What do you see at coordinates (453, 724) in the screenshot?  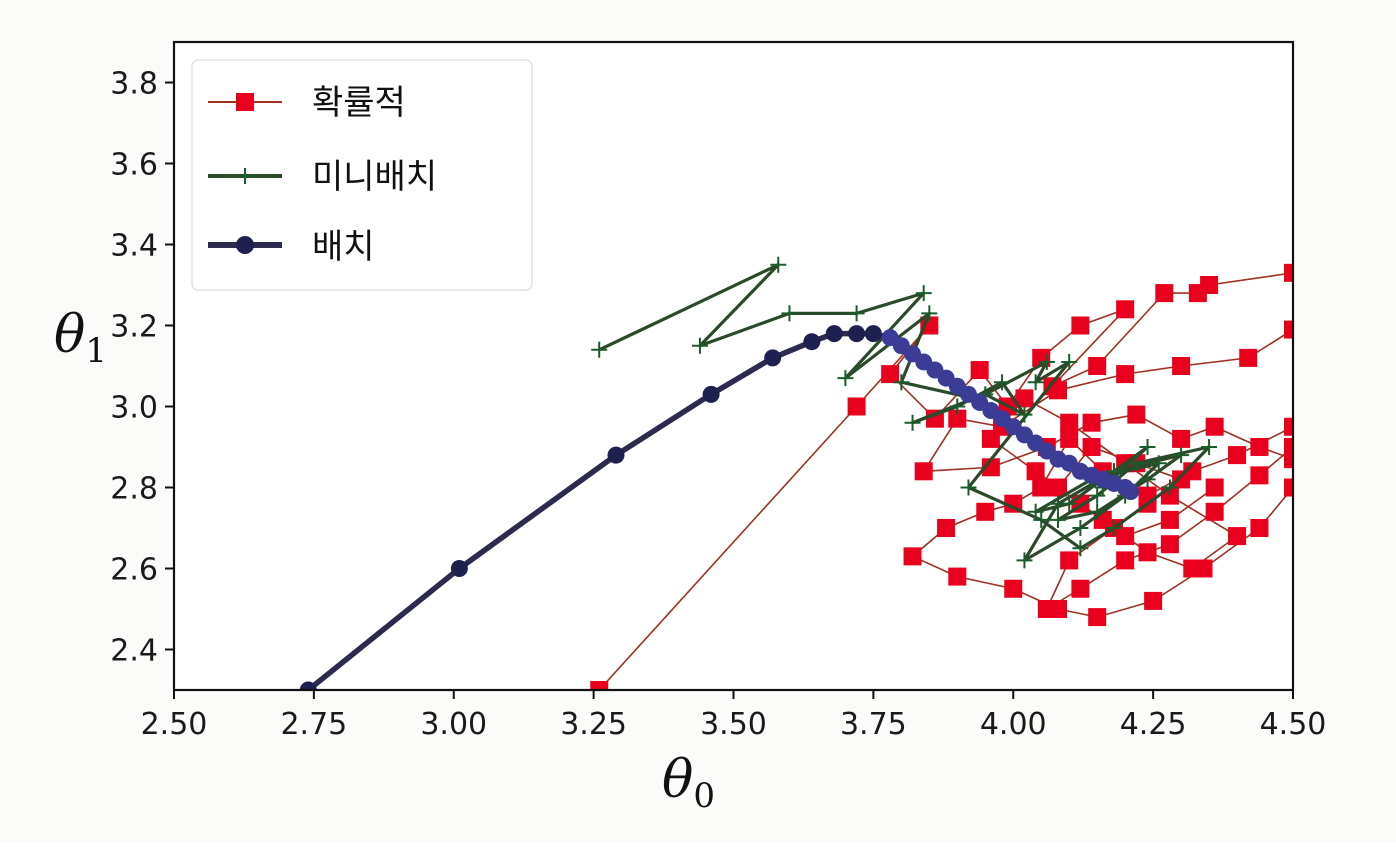 I see `x-tick-label: 3.00` at bounding box center [453, 724].